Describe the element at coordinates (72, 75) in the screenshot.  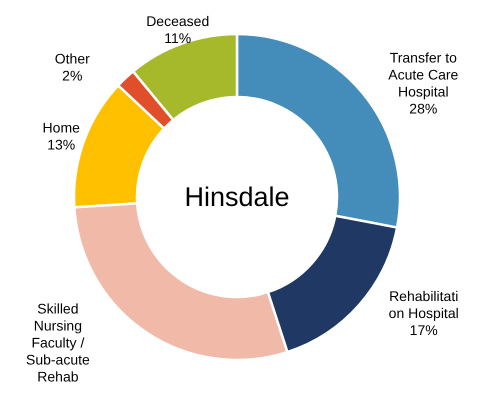
I see `data-label: 2%` at that location.